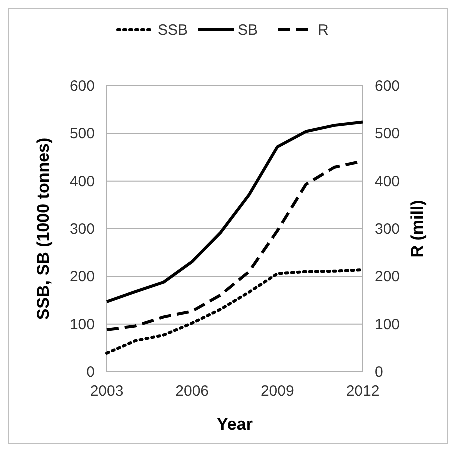  Describe the element at coordinates (387, 277) in the screenshot. I see `y2-tick-label: 200` at that location.